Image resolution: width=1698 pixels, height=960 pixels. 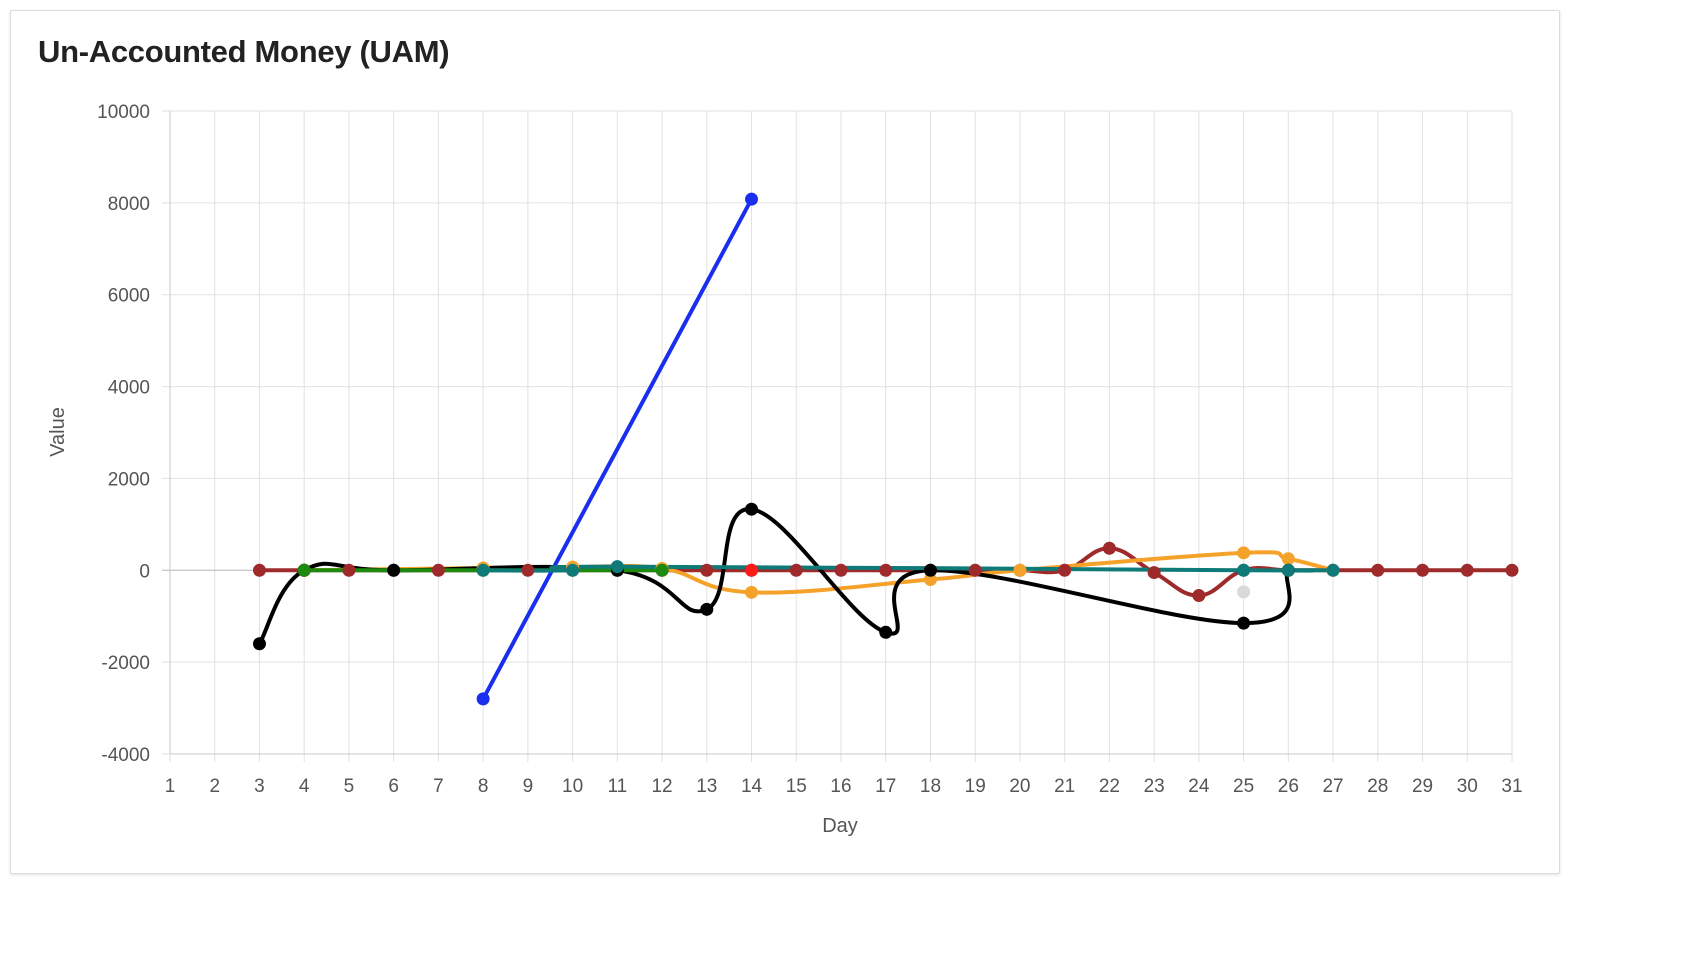 What do you see at coordinates (125, 755) in the screenshot?
I see `y-tick-label: -4000` at bounding box center [125, 755].